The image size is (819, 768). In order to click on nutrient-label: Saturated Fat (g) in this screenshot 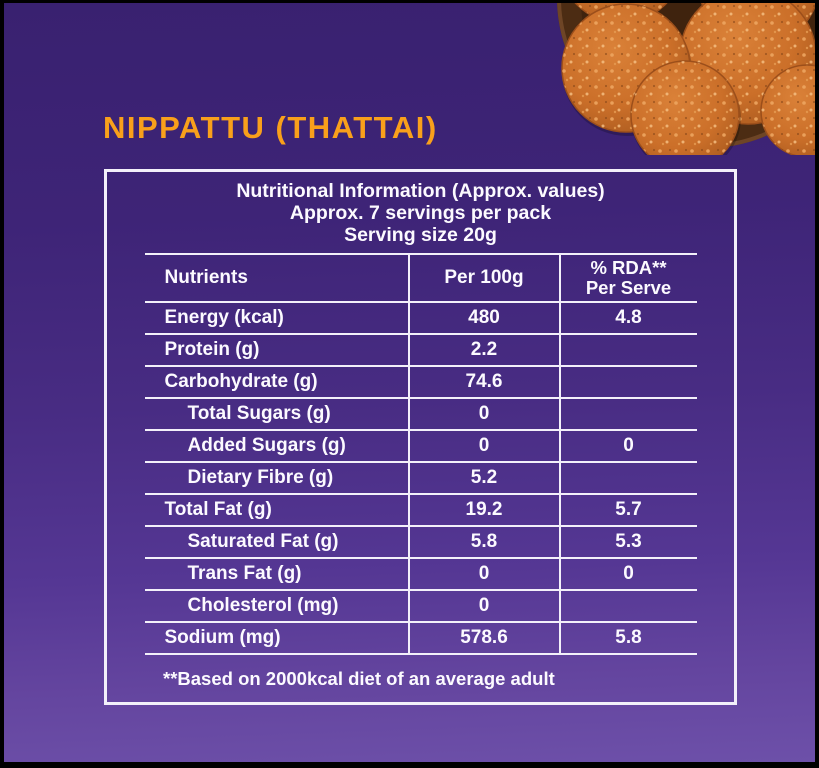, I will do `click(277, 542)`.